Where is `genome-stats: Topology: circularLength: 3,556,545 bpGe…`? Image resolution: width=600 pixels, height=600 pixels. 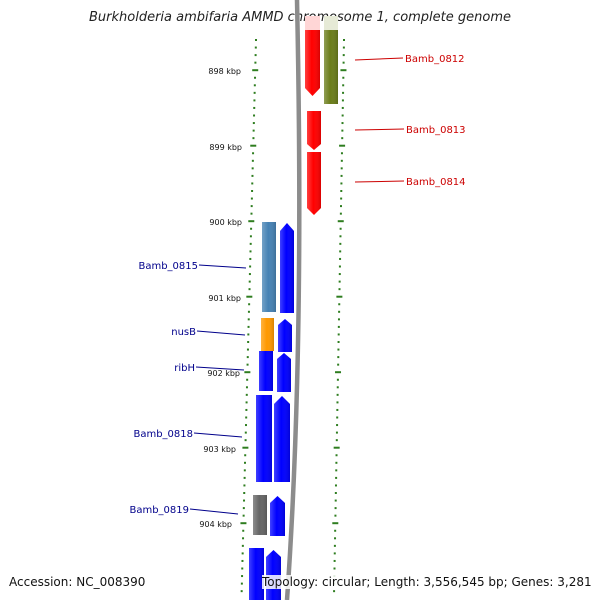 genome-stats: Topology: circularLength: 3,556,545 bpGe… is located at coordinates (427, 582).